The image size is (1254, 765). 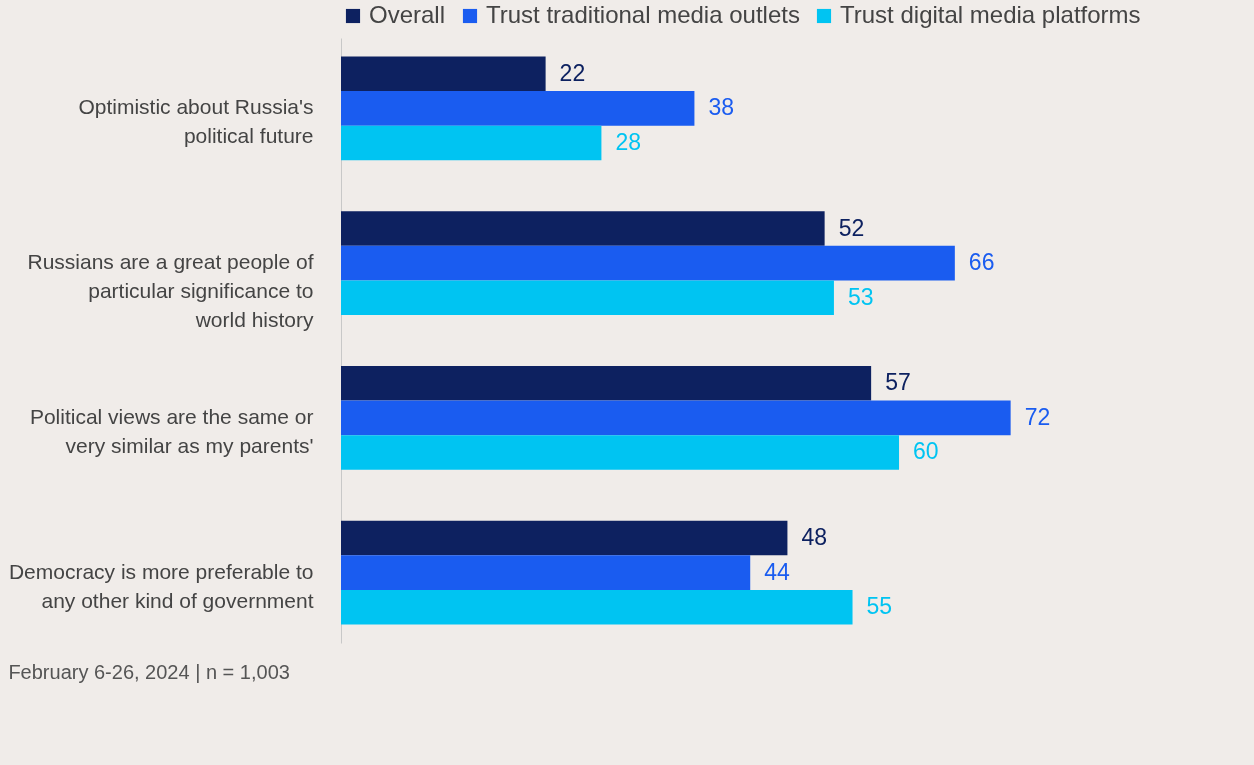 I want to click on data-label: 22, so click(x=572, y=72).